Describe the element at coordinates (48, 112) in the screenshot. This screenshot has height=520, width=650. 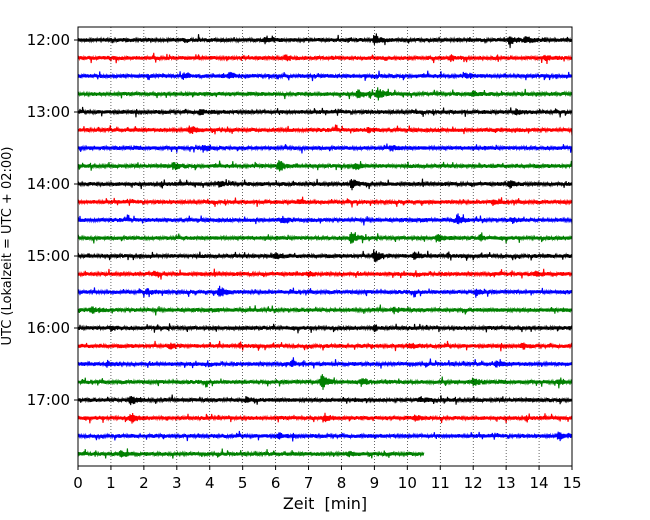
I see `y-tick-label: 13:00` at that location.